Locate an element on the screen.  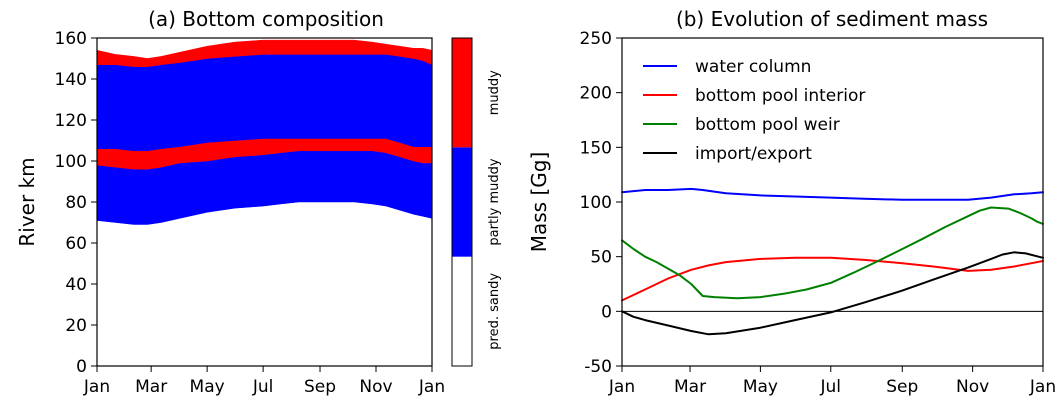
series-line-bottom-pool-interior is located at coordinates (832, 279).